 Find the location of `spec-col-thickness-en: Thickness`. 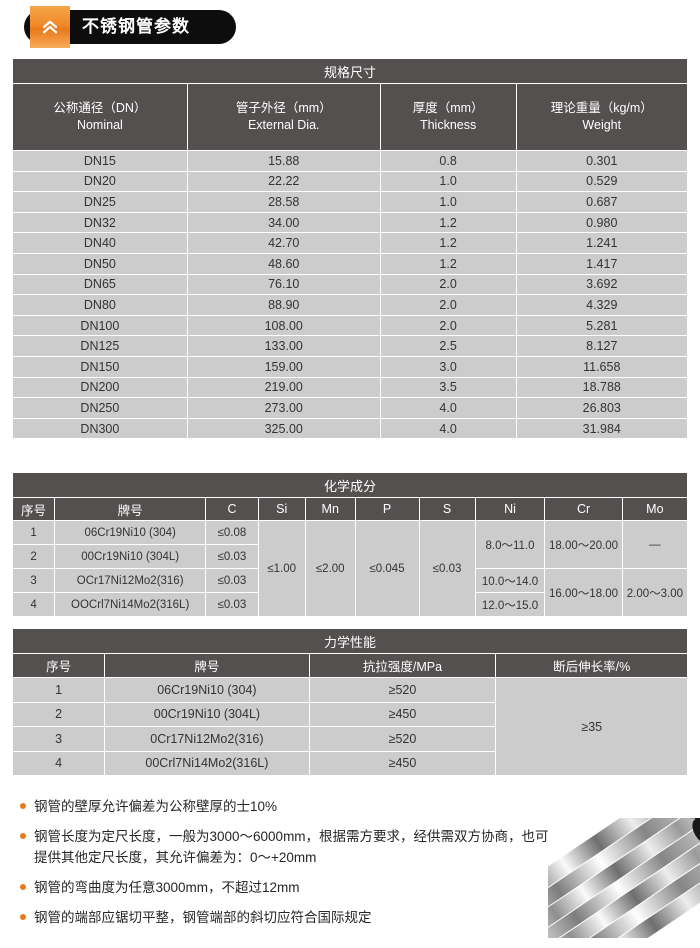

spec-col-thickness-en: Thickness is located at coordinates (448, 125).